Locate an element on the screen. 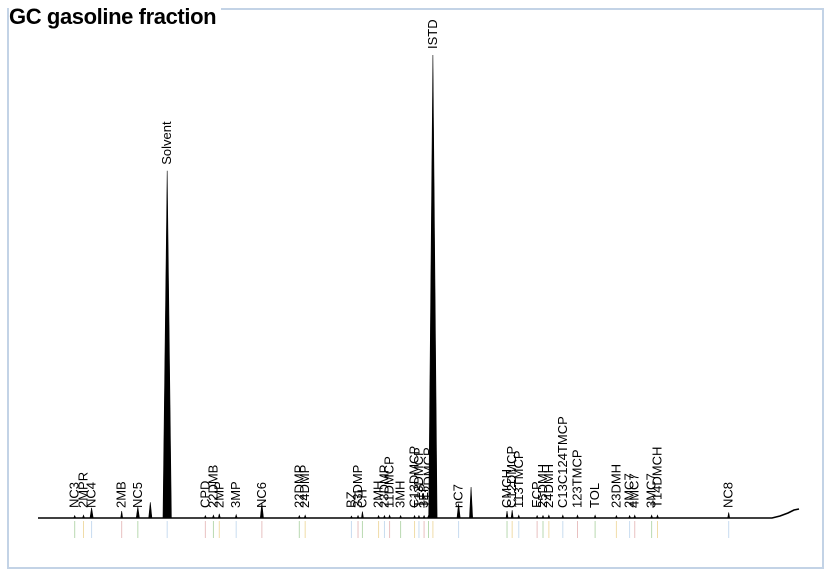  peak-label: NC3 is located at coordinates (74, 495).